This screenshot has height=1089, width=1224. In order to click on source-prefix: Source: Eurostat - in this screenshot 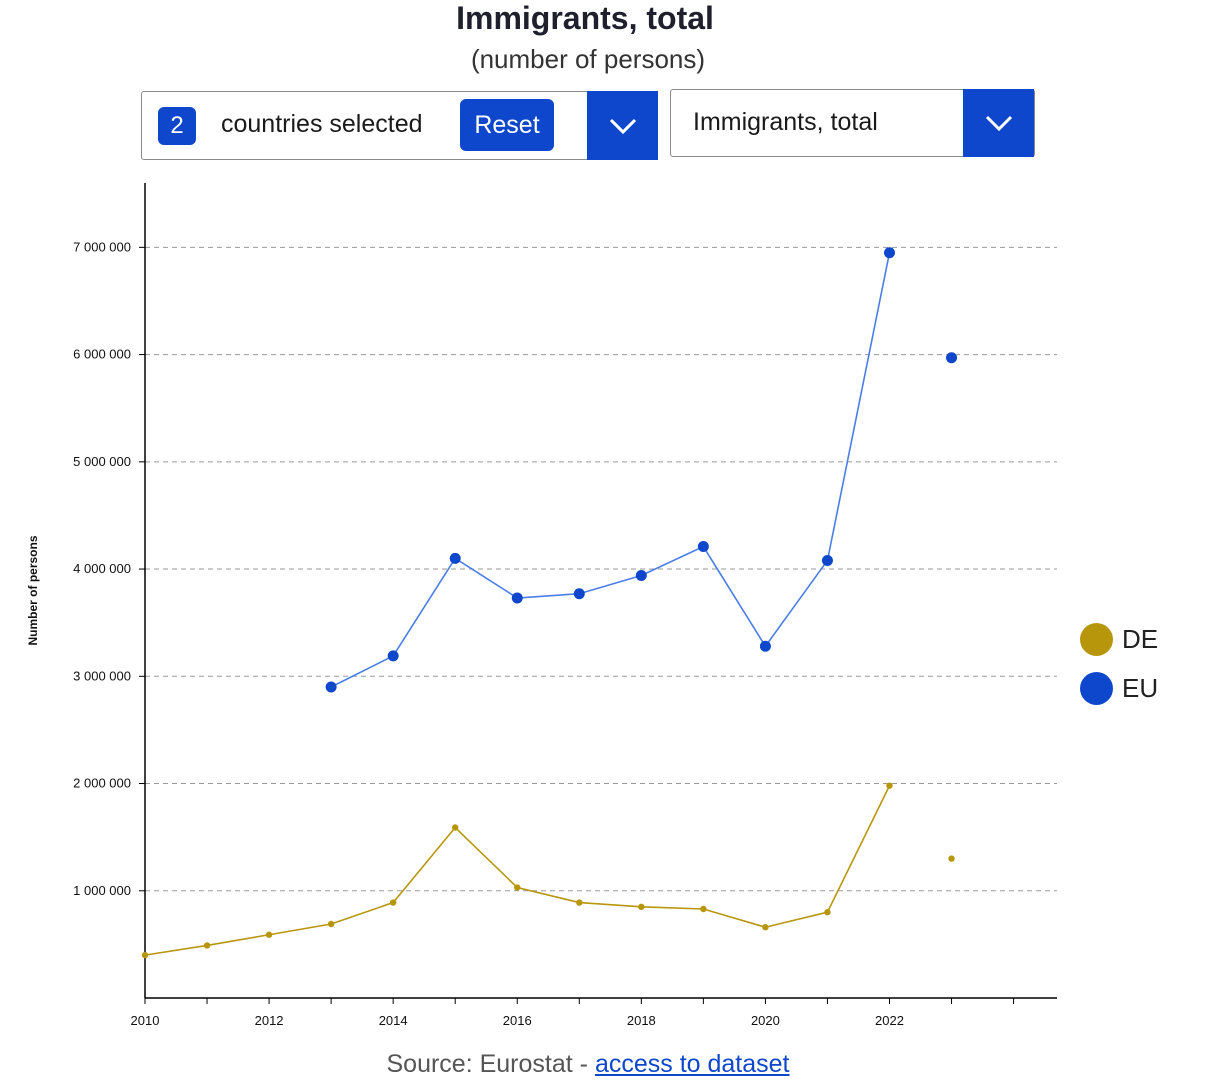, I will do `click(487, 1064)`.